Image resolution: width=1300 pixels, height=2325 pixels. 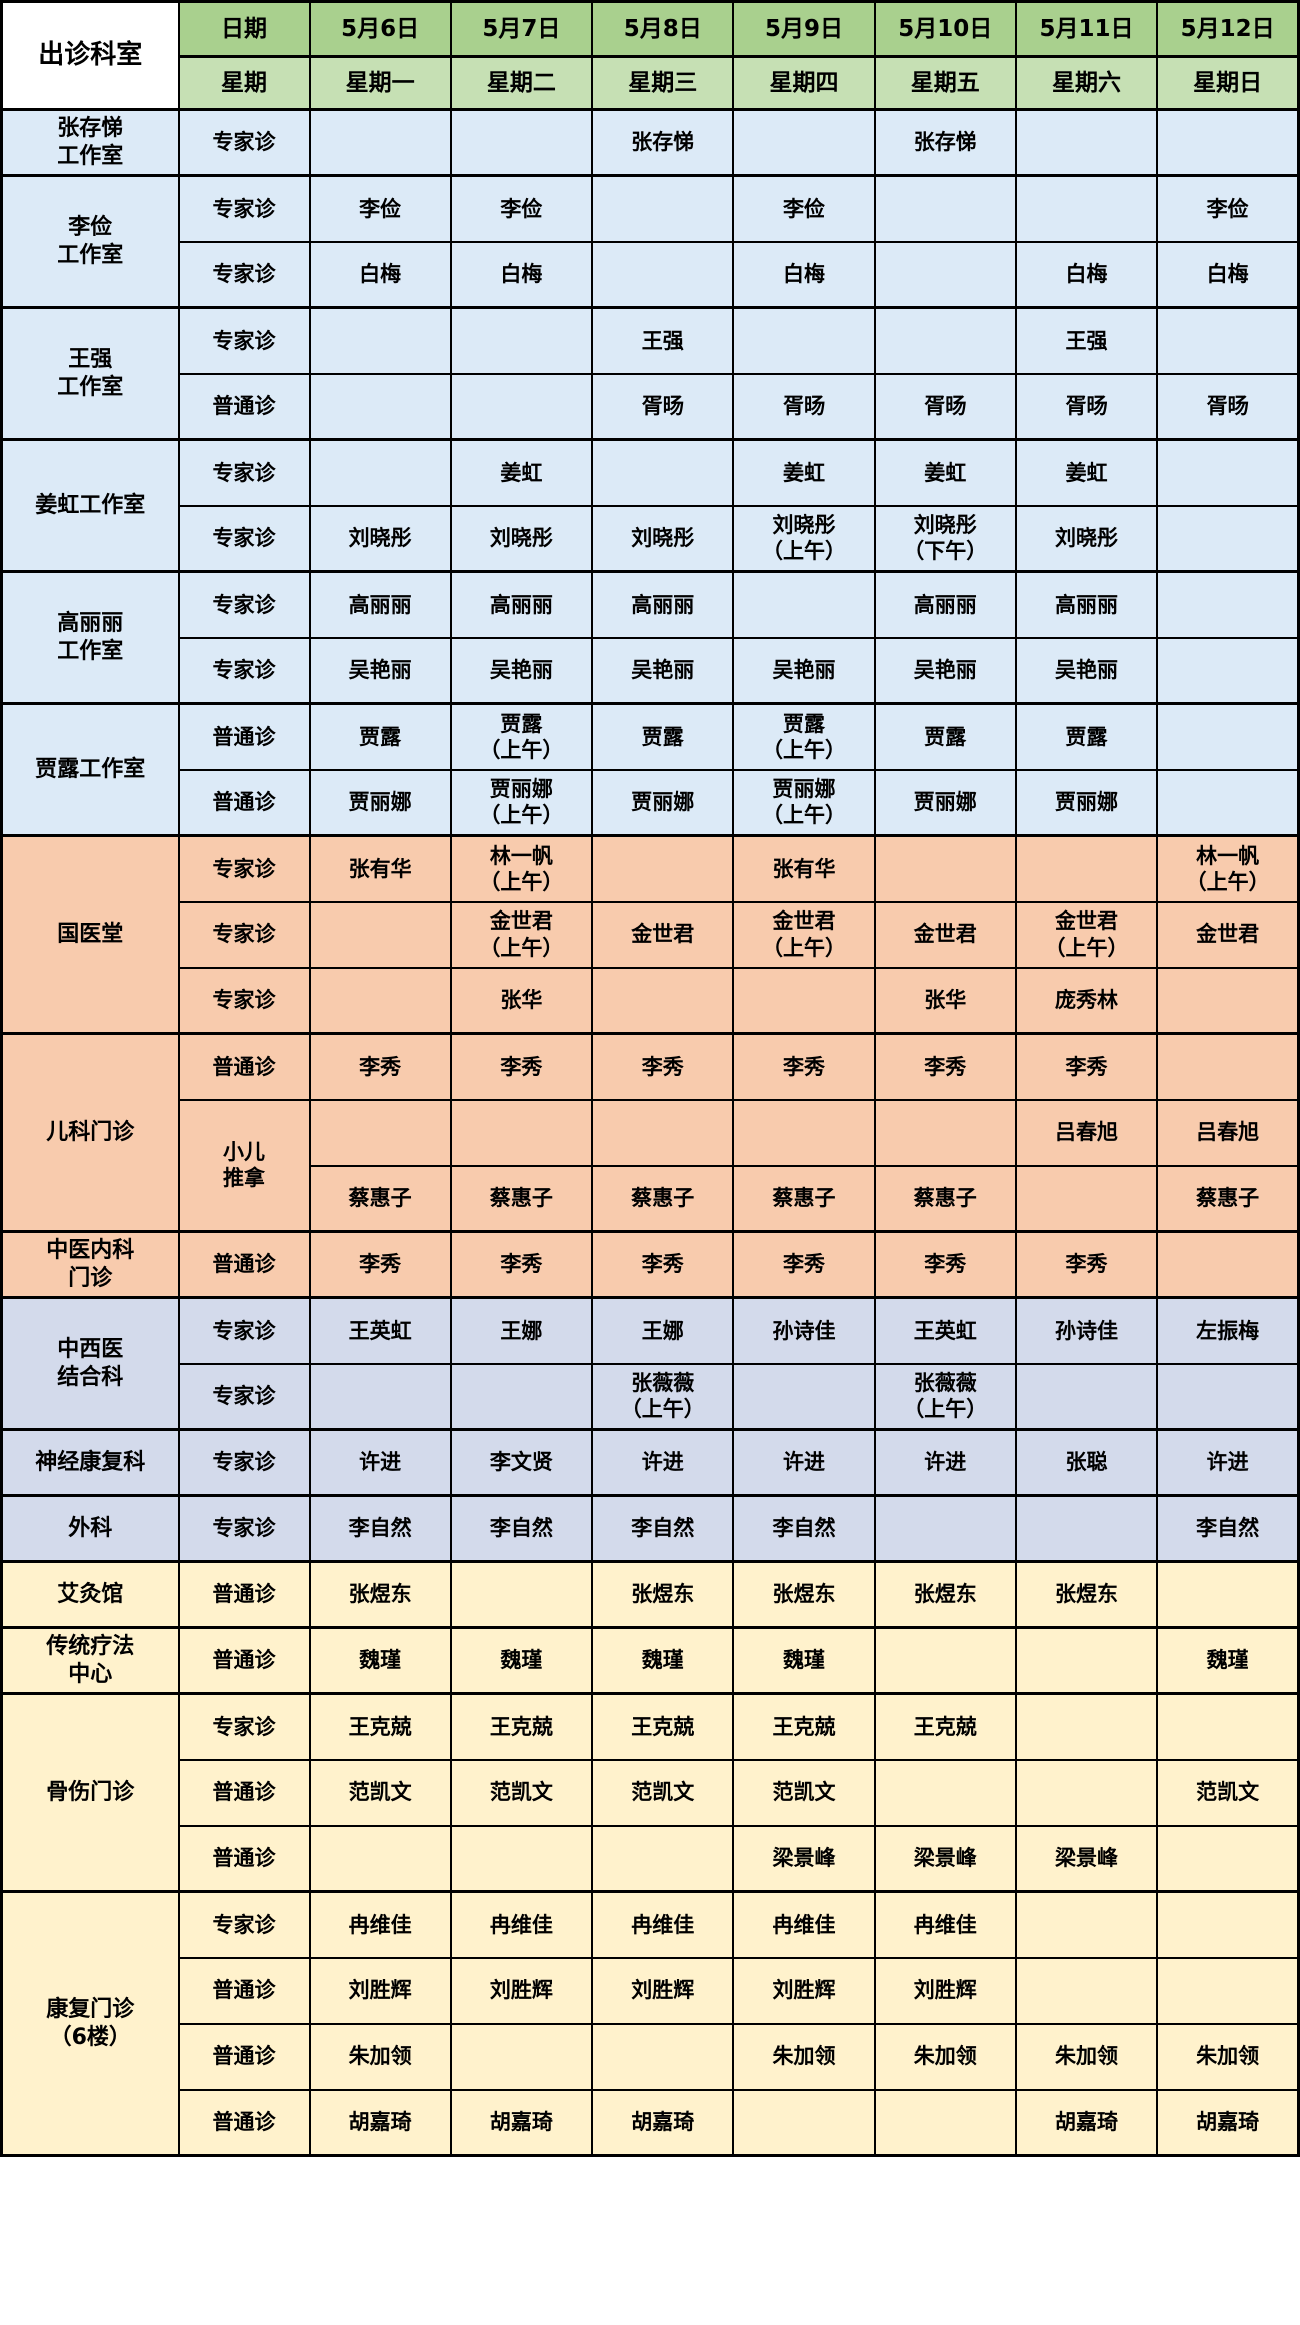 I want to click on schedule-cell: 白梅, so click(x=1086, y=274).